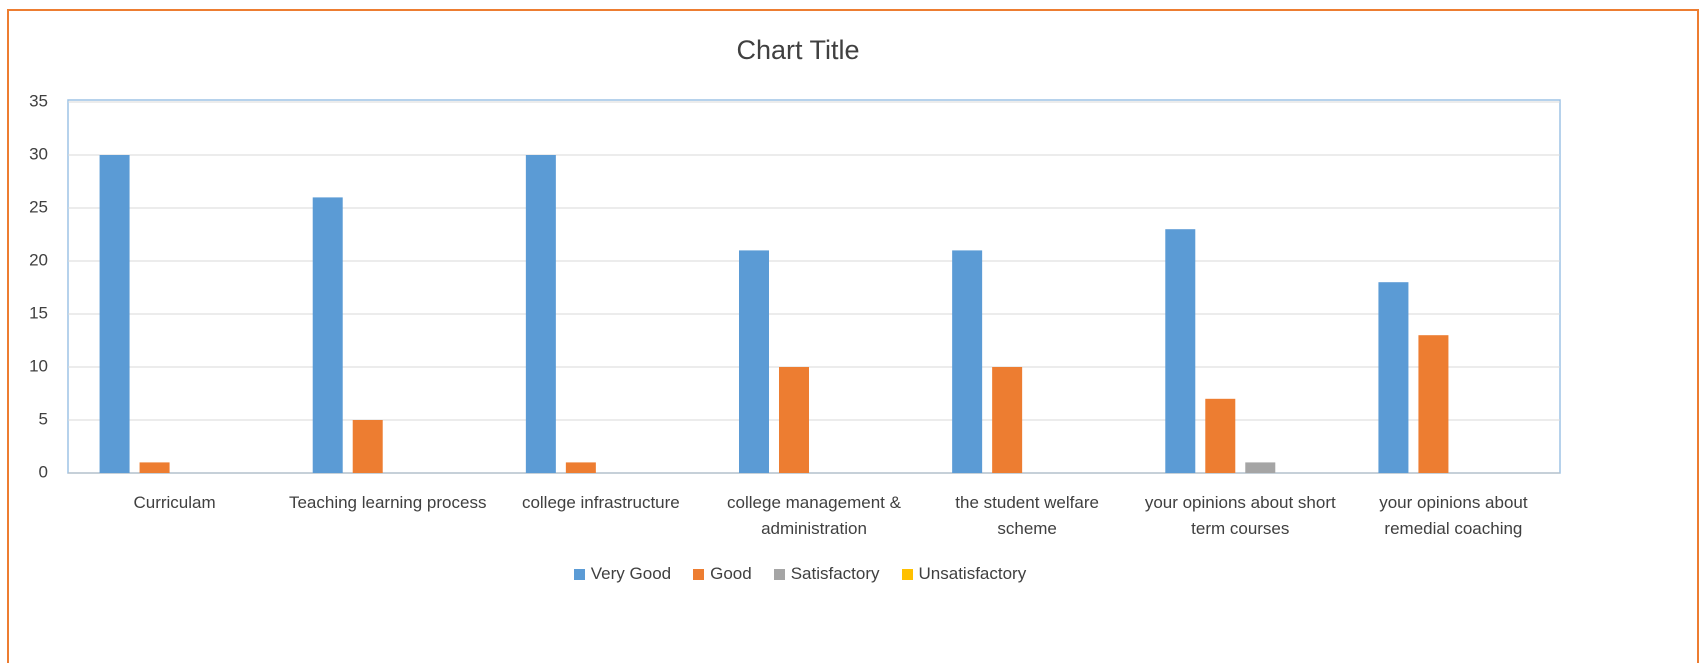  Describe the element at coordinates (814, 515) in the screenshot. I see `x-tick-label: college management & administration` at that location.